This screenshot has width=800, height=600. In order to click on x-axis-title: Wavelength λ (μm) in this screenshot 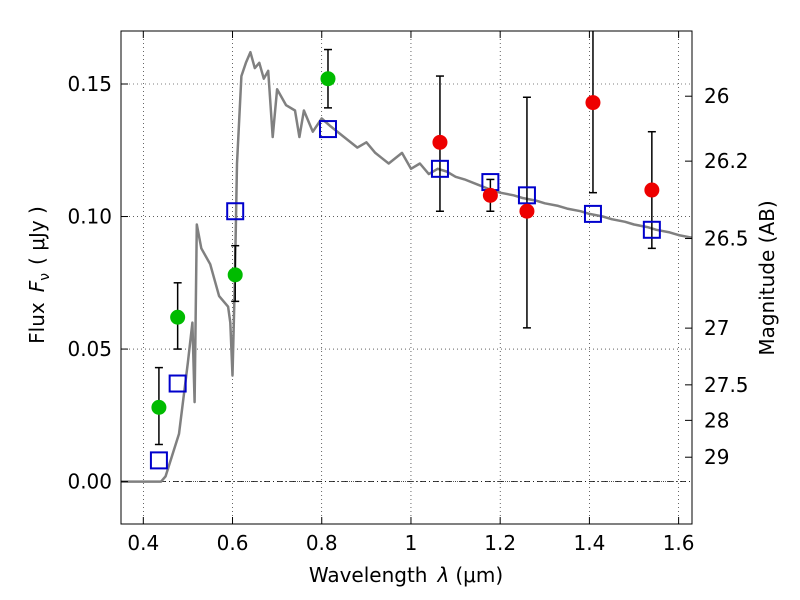, I will do `click(406, 575)`.